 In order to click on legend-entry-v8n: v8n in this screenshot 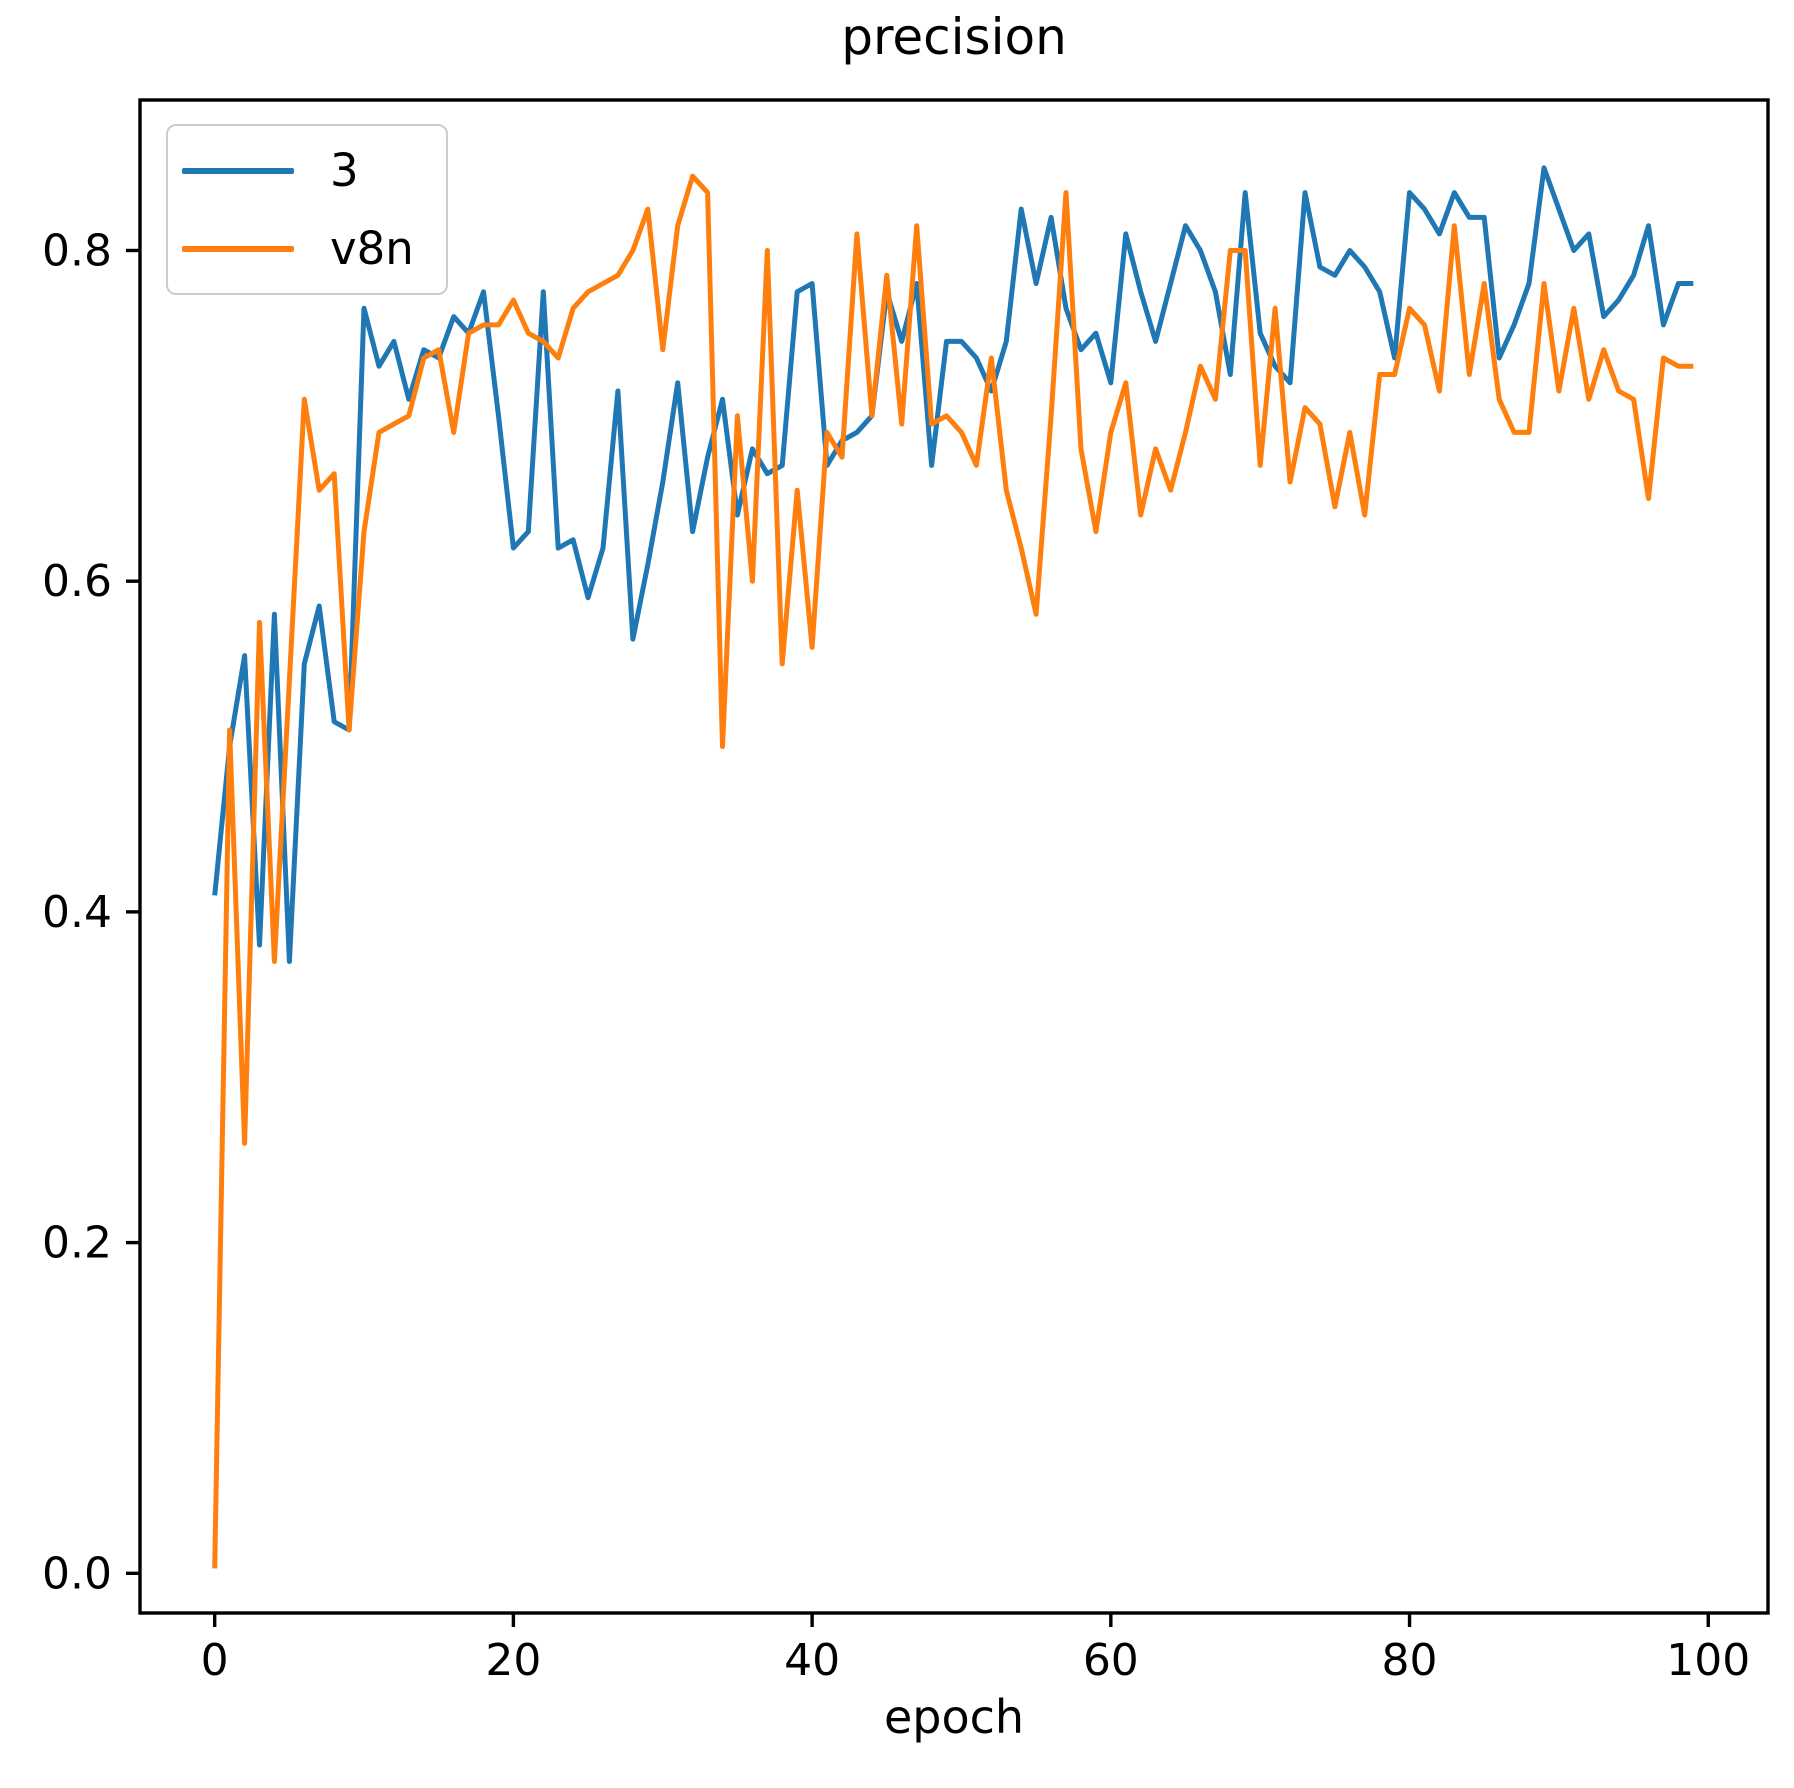, I will do `click(314, 249)`.